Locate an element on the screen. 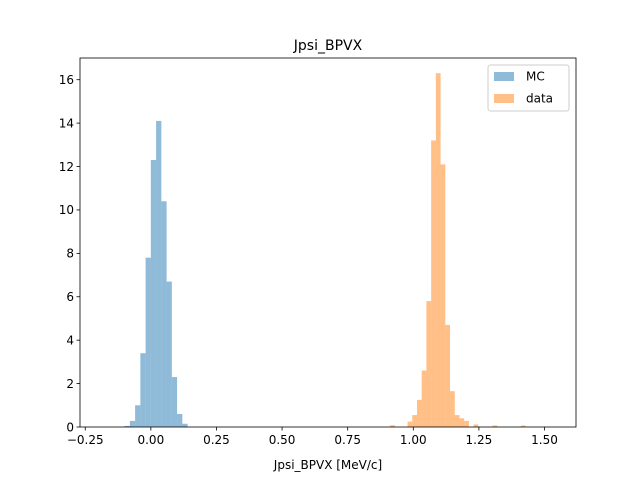 This screenshot has height=484, width=640. y-tick-label: 12 is located at coordinates (66, 167).